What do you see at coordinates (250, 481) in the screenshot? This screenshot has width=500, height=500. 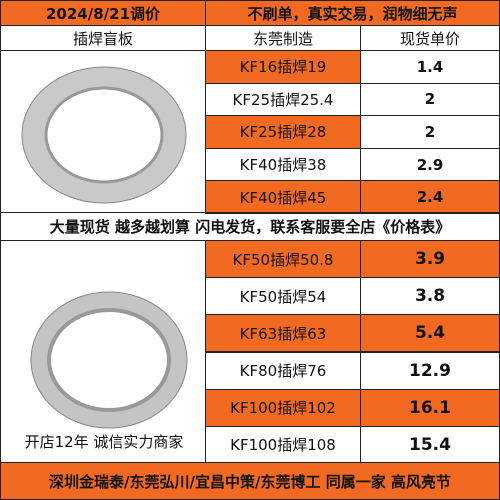 I see `footer: 深圳金瑞泰/东莞弘川/宜昌中策/东莞博工 同属一家 高风亮节` at bounding box center [250, 481].